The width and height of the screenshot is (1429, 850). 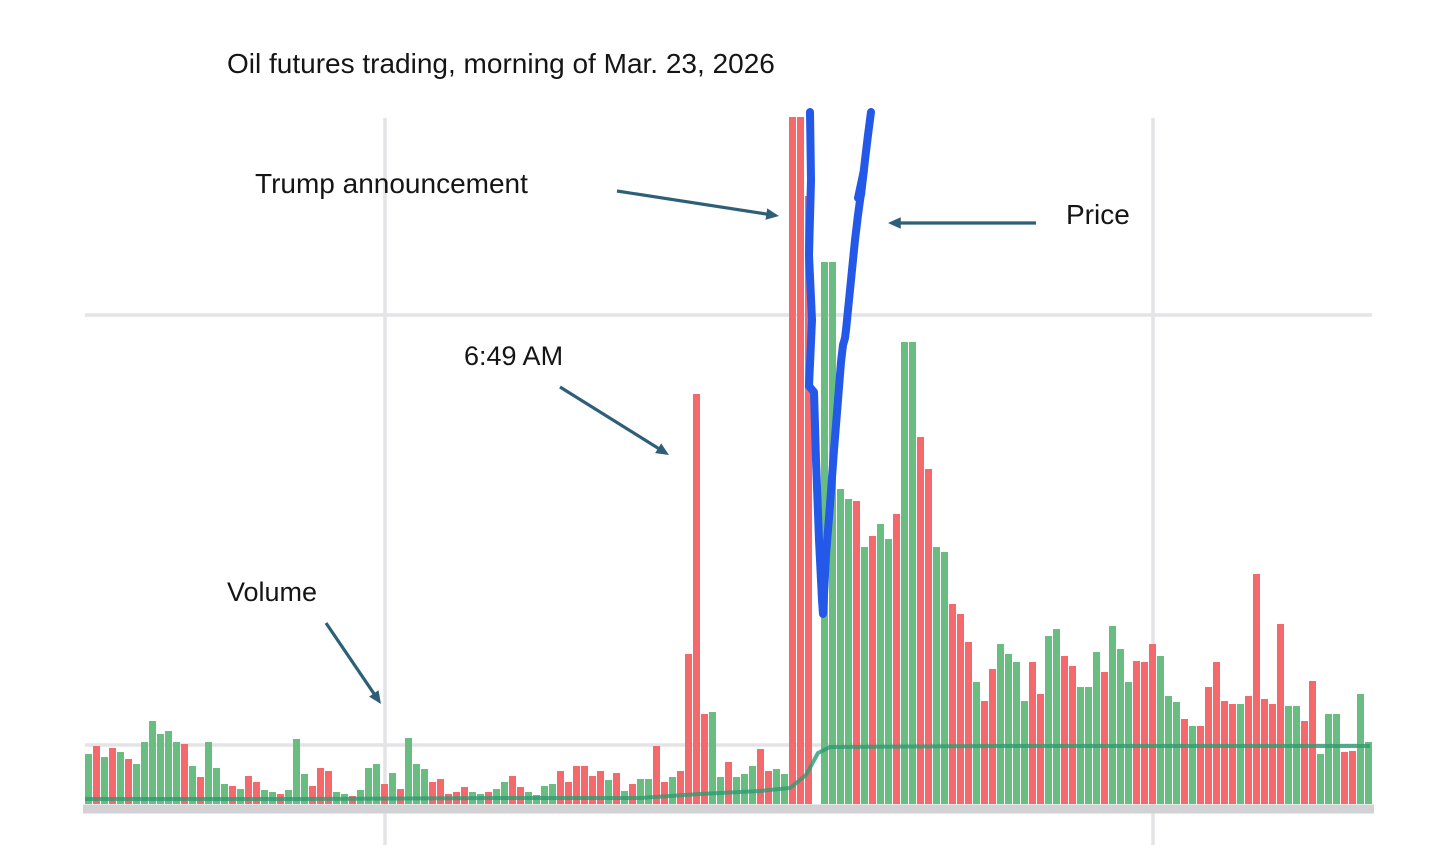 I want to click on price-line, so click(x=840, y=363).